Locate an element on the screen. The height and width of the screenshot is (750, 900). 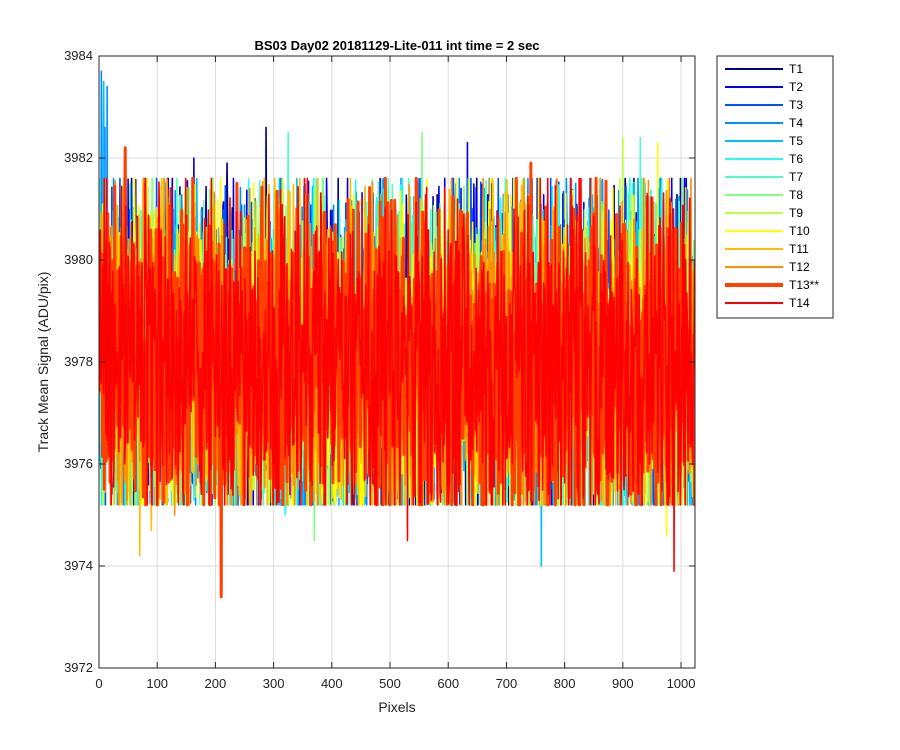
x-tick-label: 1000 is located at coordinates (681, 683).